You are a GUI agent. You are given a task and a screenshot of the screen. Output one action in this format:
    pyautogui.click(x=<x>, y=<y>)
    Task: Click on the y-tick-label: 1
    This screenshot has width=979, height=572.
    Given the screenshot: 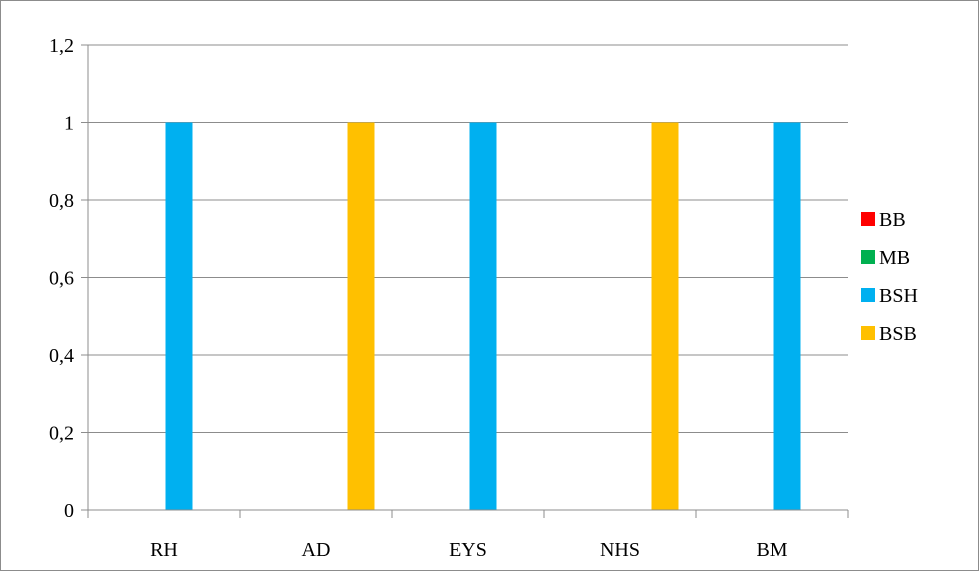 What is the action you would take?
    pyautogui.click(x=69, y=124)
    